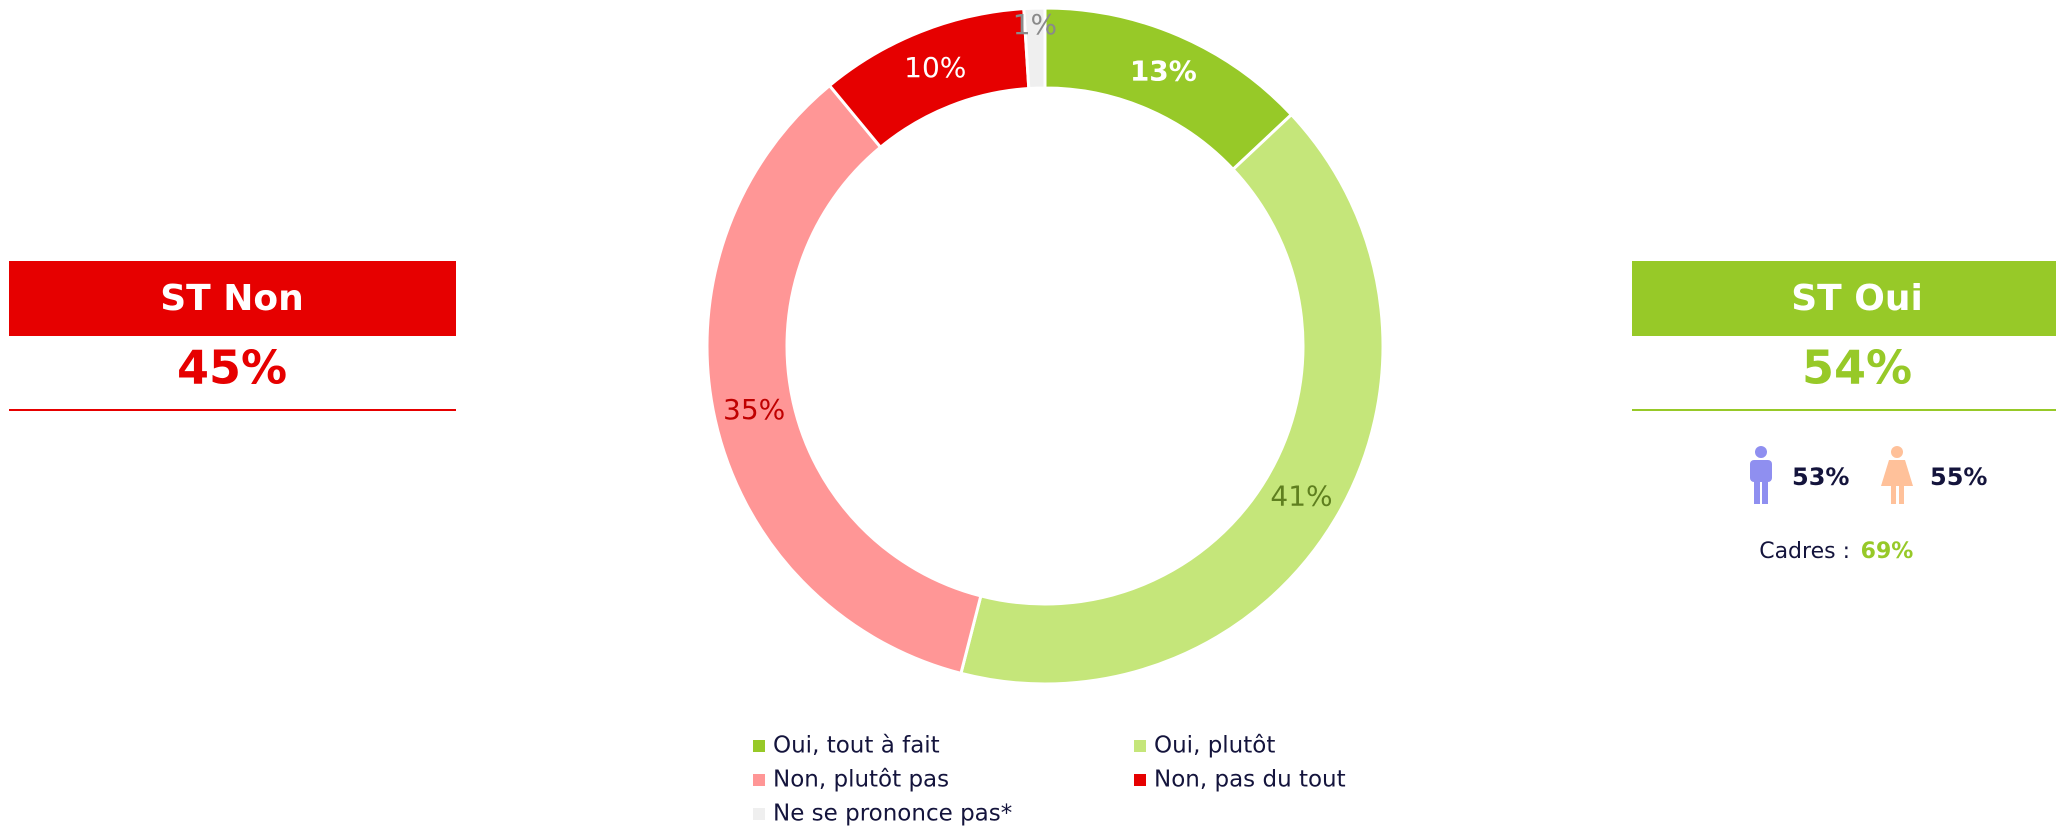  I want to click on slice-label: 41%, so click(1301, 496).